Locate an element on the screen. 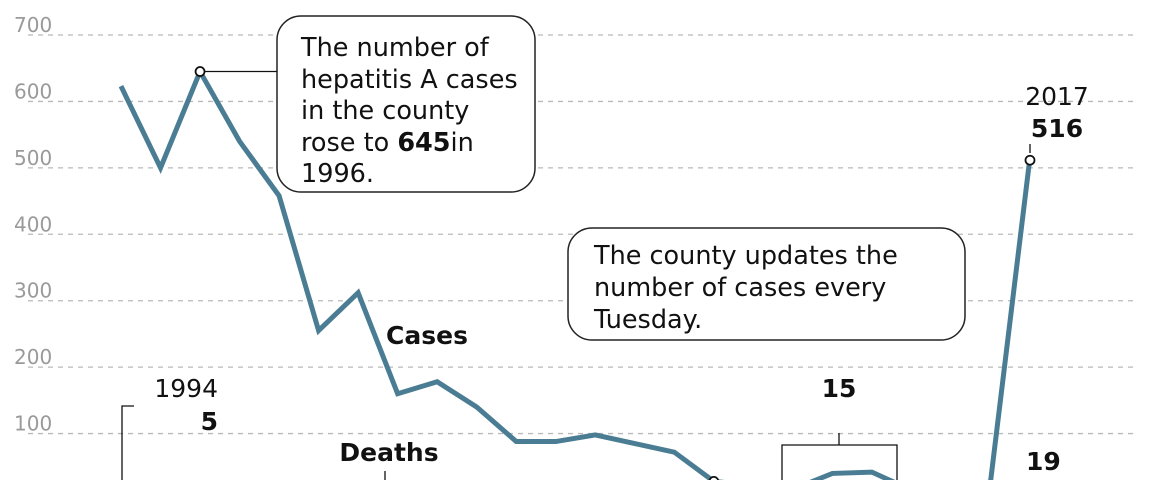  peak-marker is located at coordinates (200, 71).